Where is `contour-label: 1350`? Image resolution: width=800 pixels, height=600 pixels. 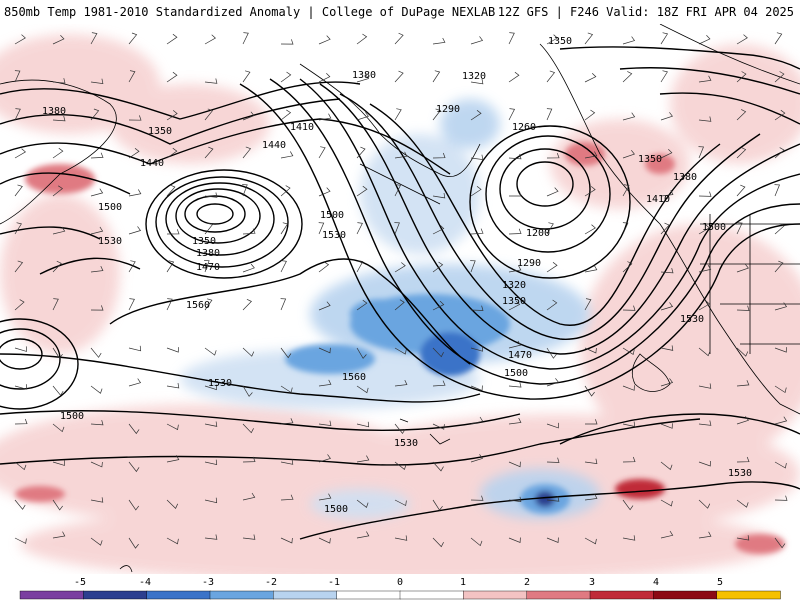
contour-label: 1350 is located at coordinates (514, 301).